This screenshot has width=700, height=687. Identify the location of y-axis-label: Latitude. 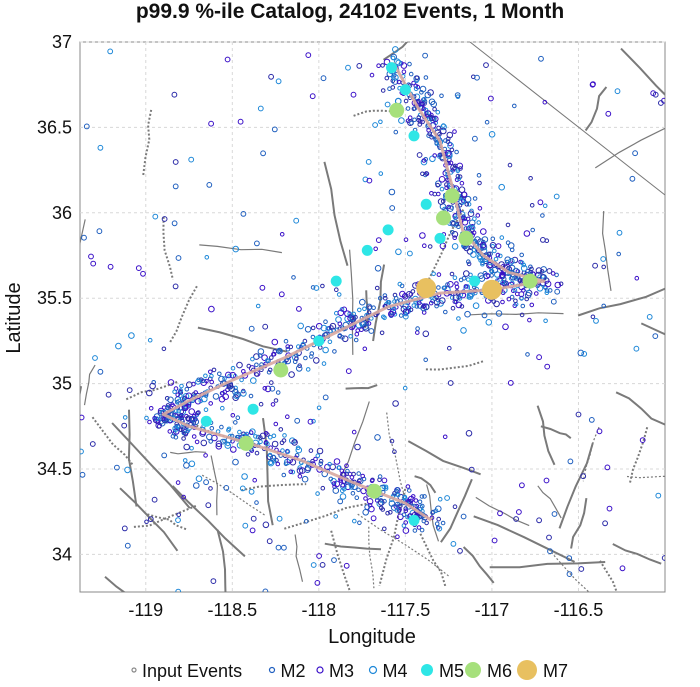
(14, 317).